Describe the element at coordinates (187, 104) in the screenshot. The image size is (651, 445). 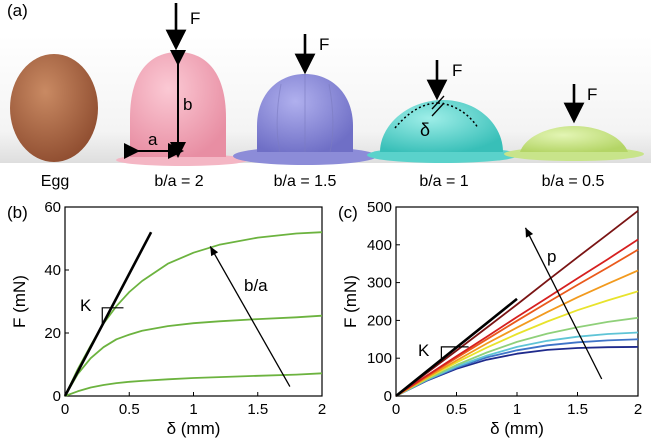
I see `dimension-b-label: b` at that location.